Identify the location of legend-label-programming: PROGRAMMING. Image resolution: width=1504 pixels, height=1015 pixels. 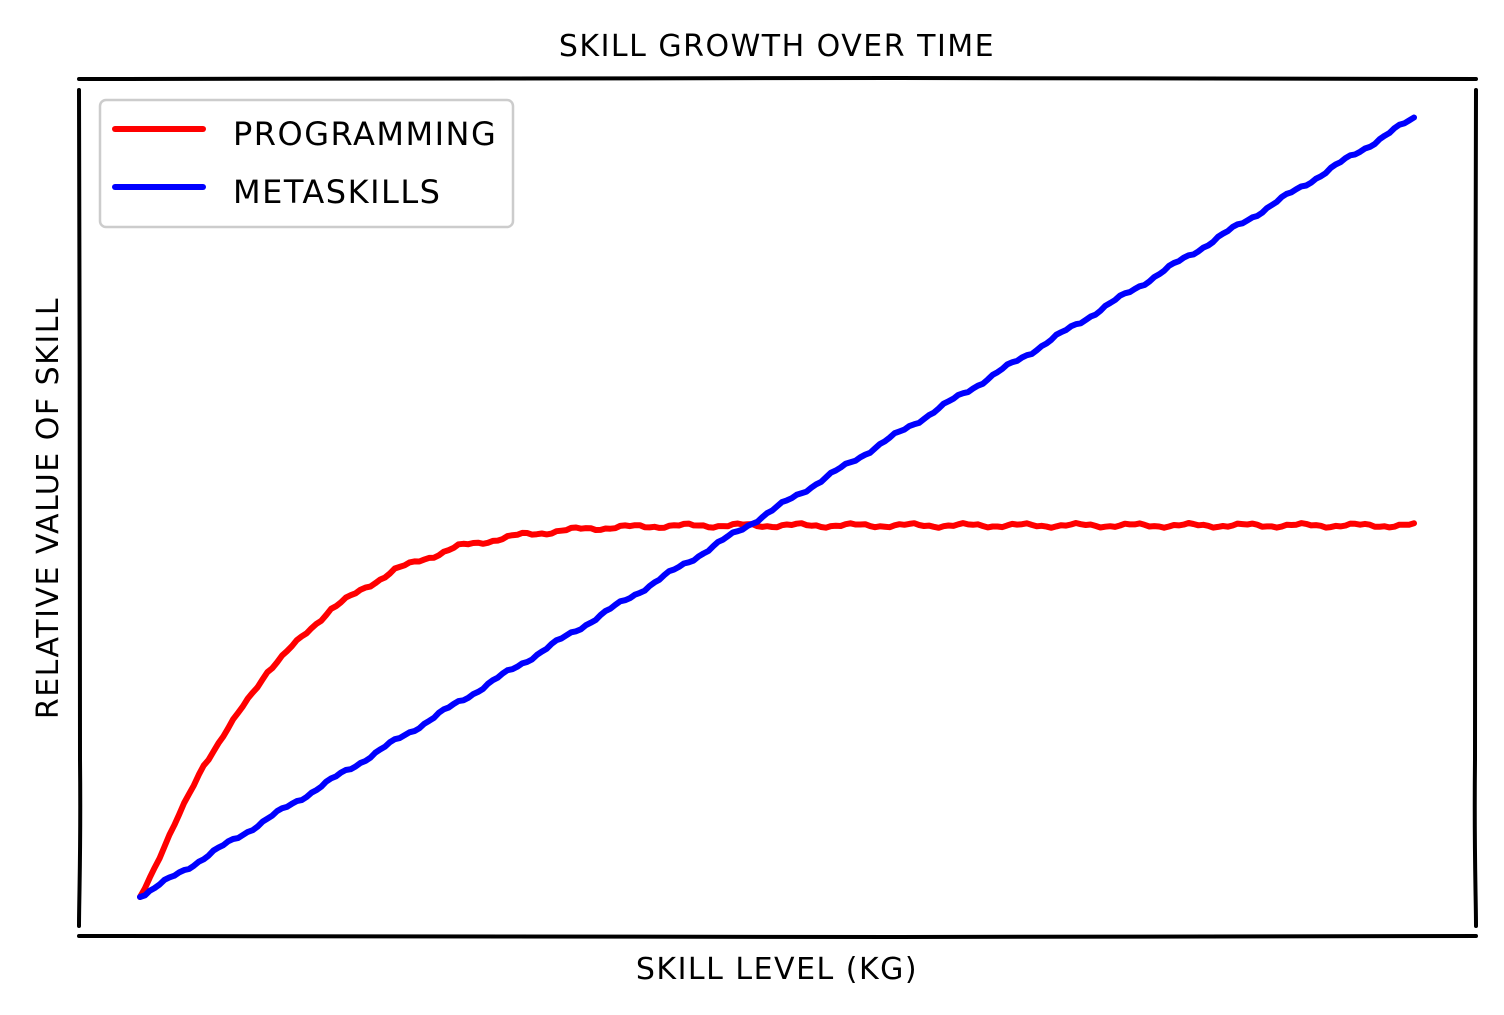
(365, 134).